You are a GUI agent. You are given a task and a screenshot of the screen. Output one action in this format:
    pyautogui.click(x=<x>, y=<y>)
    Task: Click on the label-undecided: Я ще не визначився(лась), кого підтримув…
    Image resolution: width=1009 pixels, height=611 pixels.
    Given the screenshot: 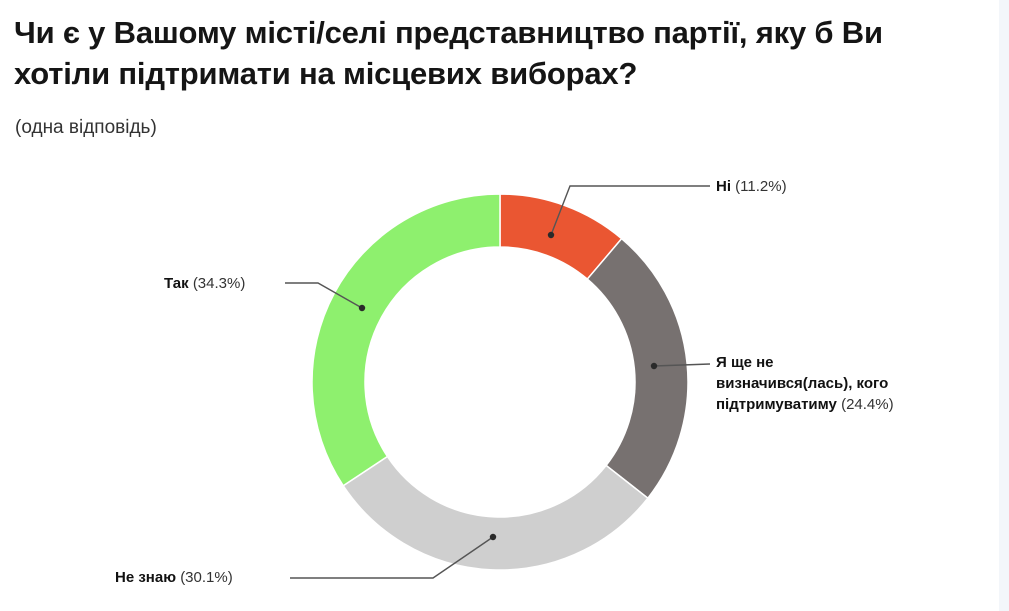 What is the action you would take?
    pyautogui.click(x=805, y=383)
    